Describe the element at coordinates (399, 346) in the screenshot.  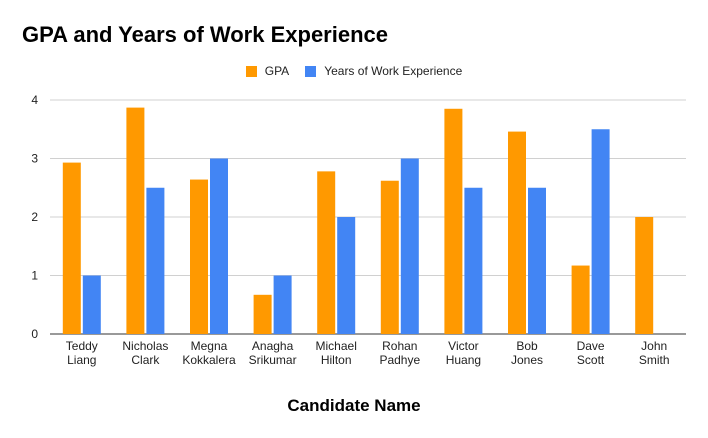
I see `x-tick-label: Rohan` at that location.